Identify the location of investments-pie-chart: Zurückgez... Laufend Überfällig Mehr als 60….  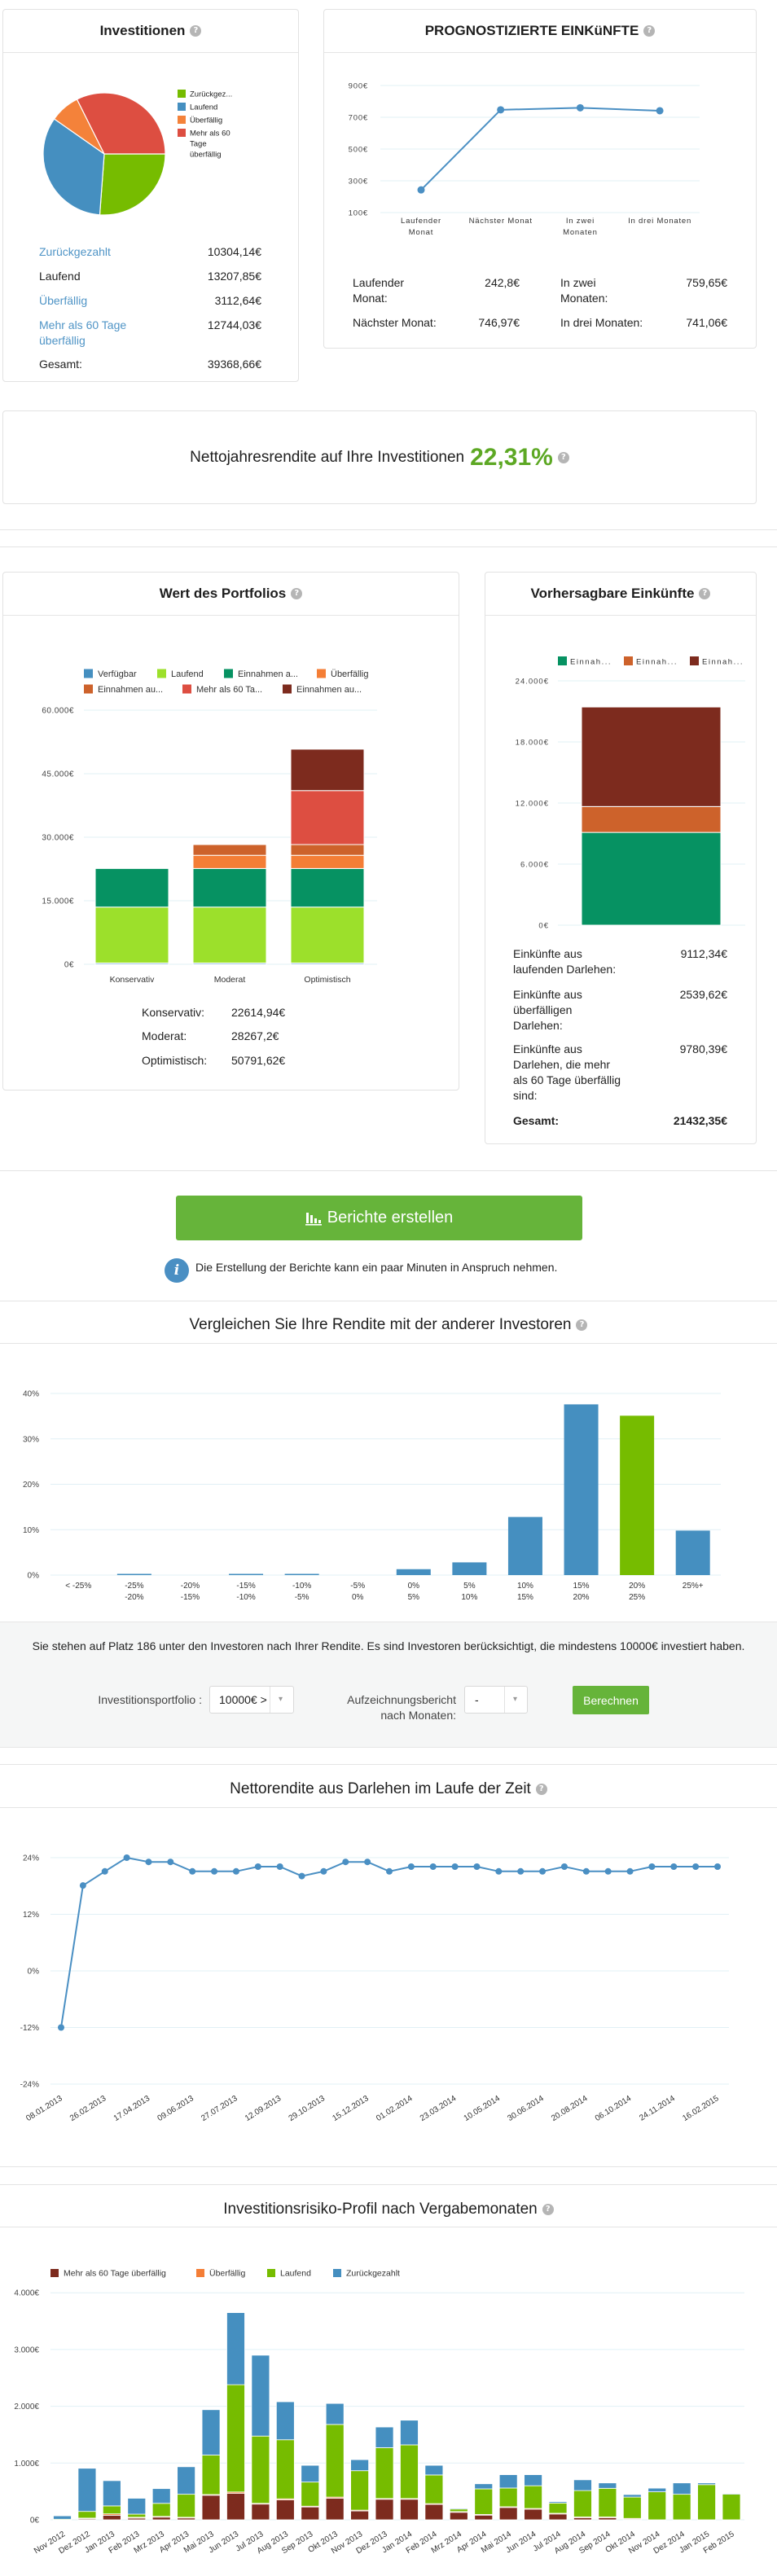
(137, 153).